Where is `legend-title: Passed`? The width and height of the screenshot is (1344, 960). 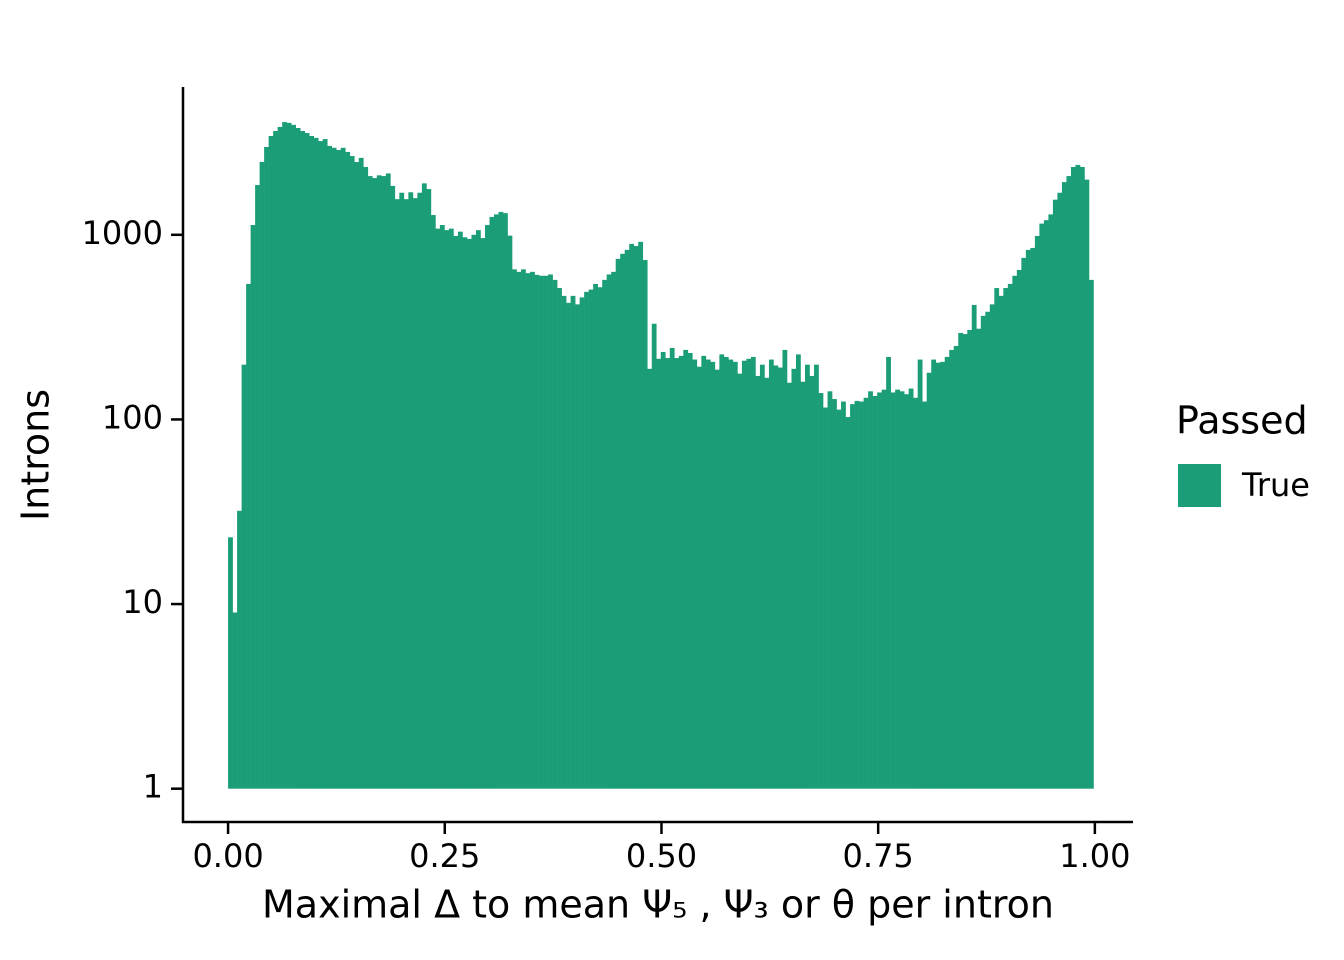
legend-title: Passed is located at coordinates (1242, 421).